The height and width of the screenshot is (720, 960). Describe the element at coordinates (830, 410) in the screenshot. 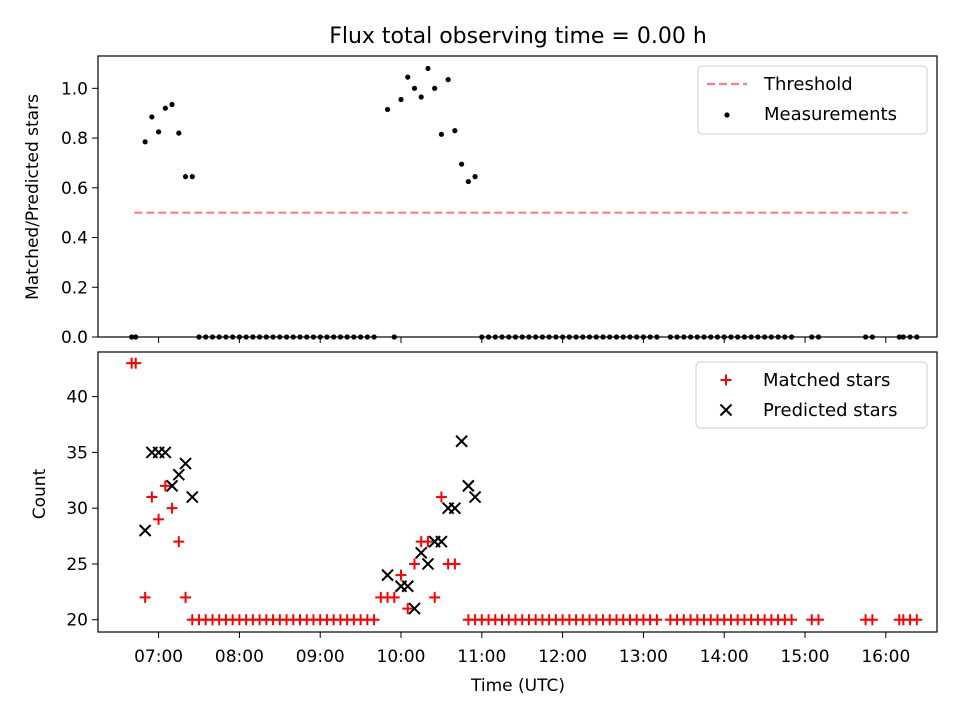

I see `legend-predicted-label: Predicted stars` at that location.